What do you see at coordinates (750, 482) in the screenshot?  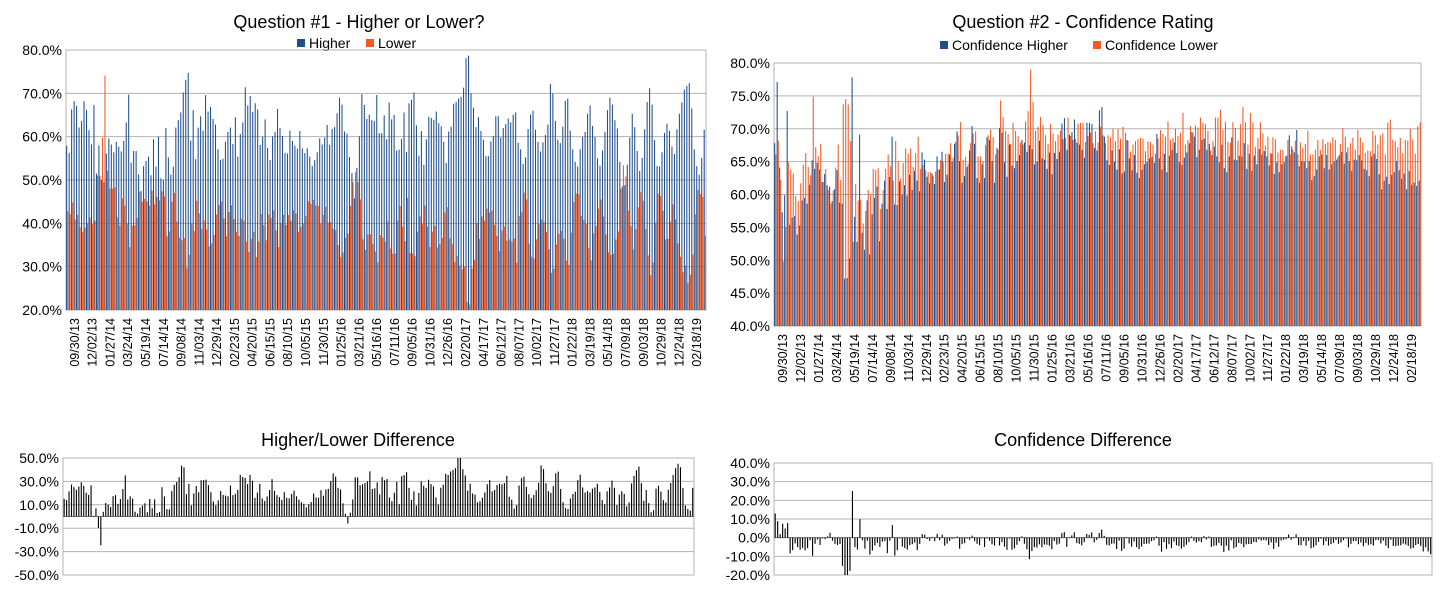 I see `c4-y-tick-label: 30.0%` at bounding box center [750, 482].